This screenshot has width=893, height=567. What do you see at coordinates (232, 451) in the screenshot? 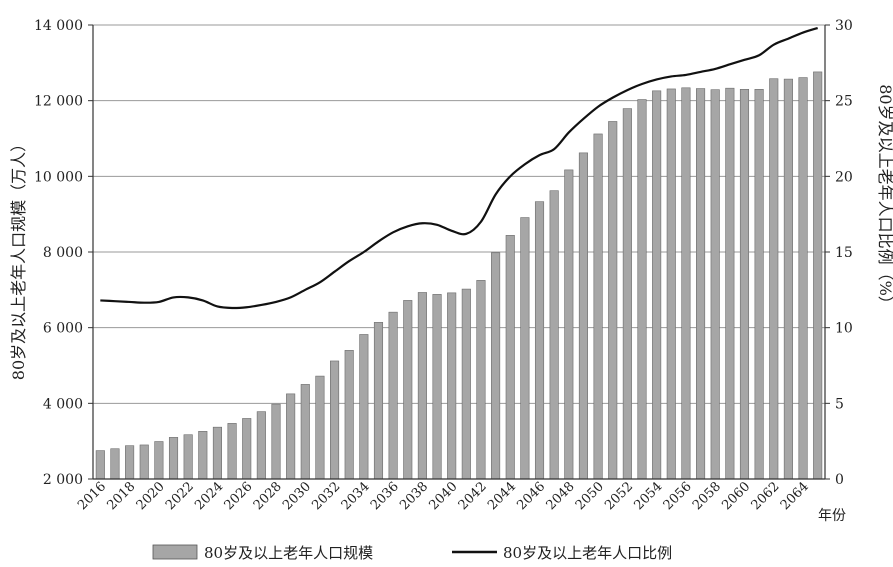
I see `bar-2025` at bounding box center [232, 451].